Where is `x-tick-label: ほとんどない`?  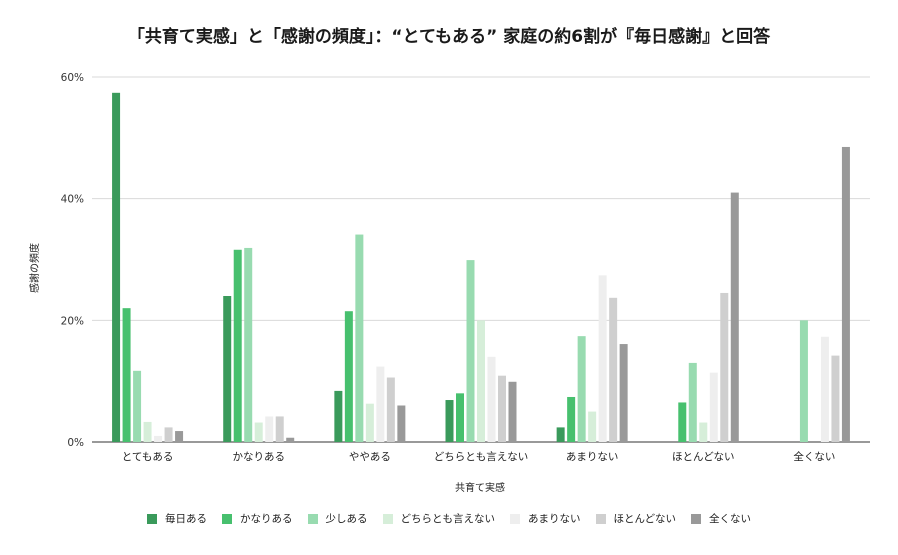 x-tick-label: ほとんどない is located at coordinates (703, 457).